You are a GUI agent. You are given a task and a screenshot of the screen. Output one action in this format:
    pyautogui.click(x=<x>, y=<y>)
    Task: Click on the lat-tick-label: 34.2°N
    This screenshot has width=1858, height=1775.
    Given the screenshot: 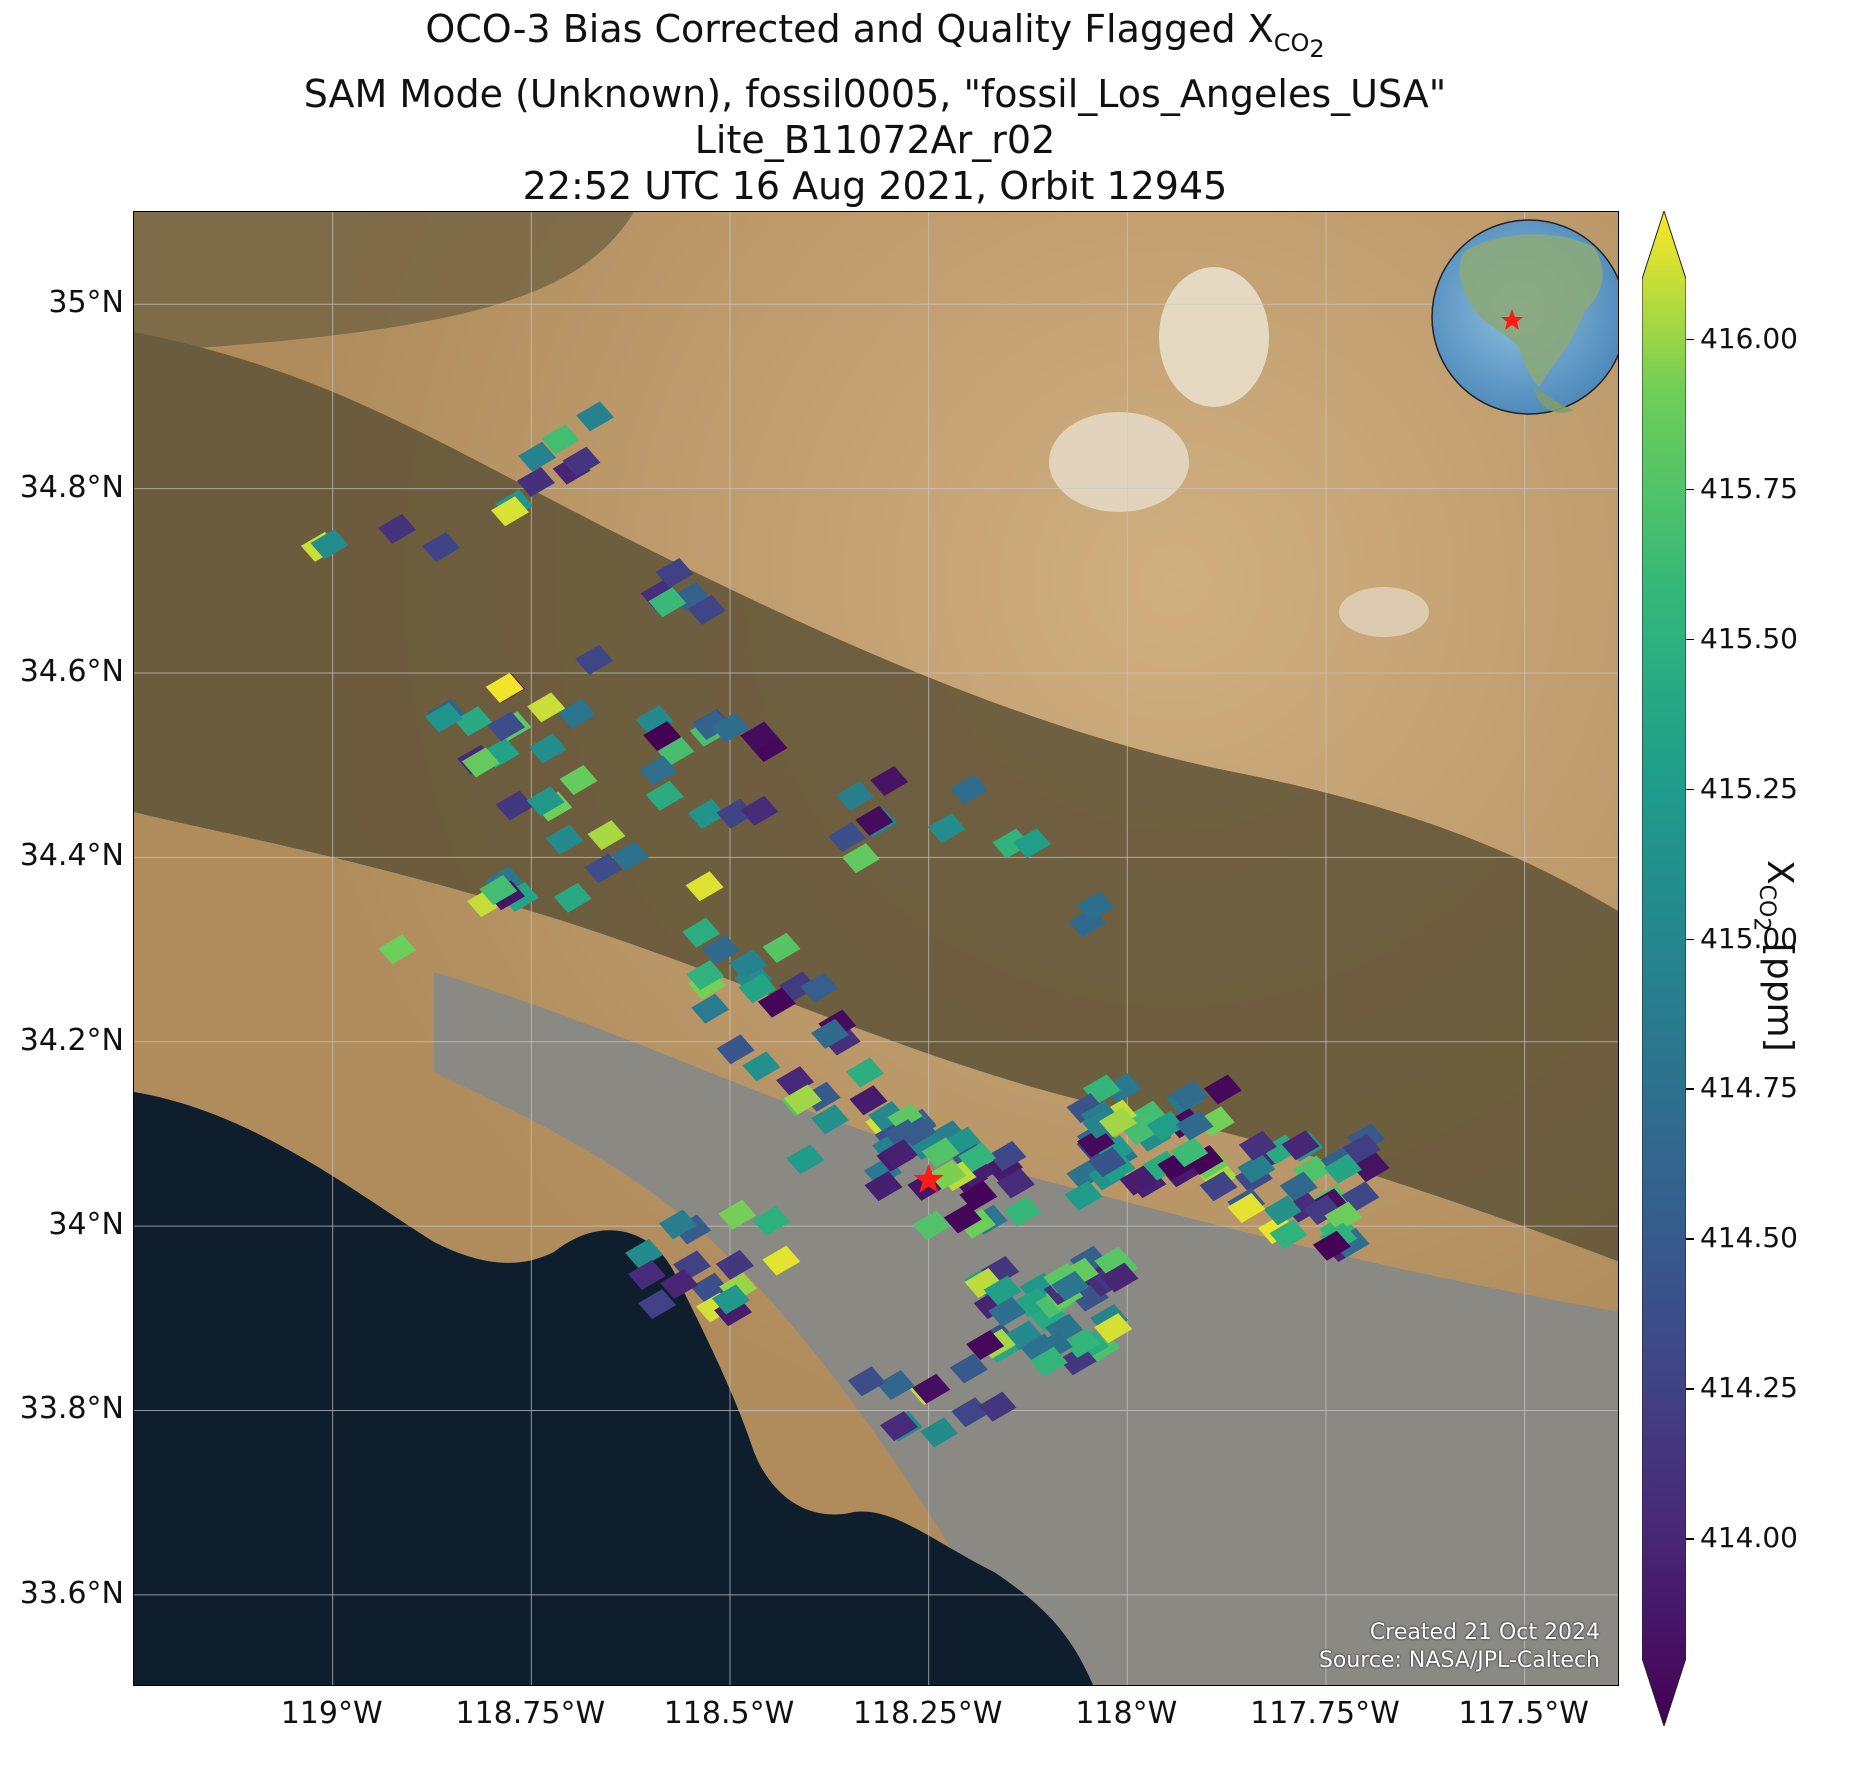 What is the action you would take?
    pyautogui.click(x=71, y=1040)
    